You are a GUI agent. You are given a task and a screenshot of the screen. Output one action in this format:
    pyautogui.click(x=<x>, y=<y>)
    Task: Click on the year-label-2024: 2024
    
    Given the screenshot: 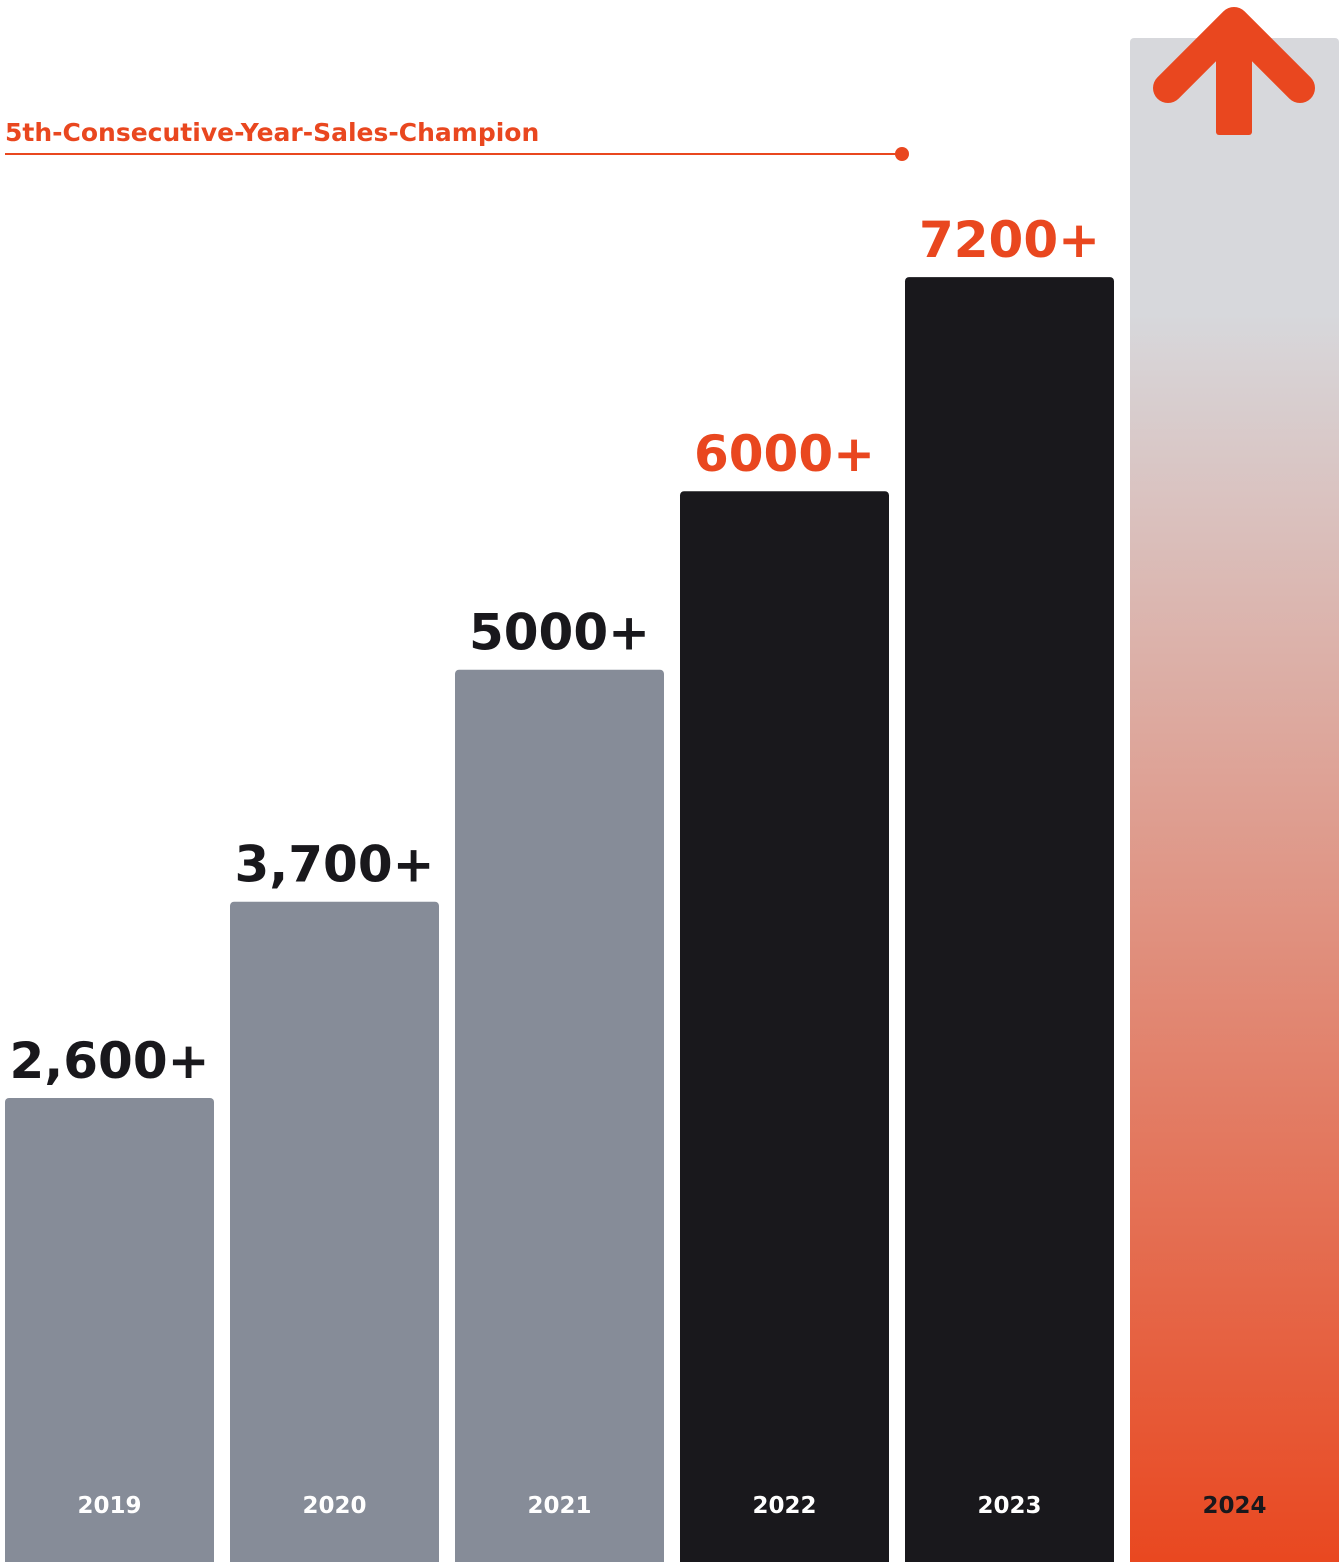 What is the action you would take?
    pyautogui.click(x=1234, y=1506)
    